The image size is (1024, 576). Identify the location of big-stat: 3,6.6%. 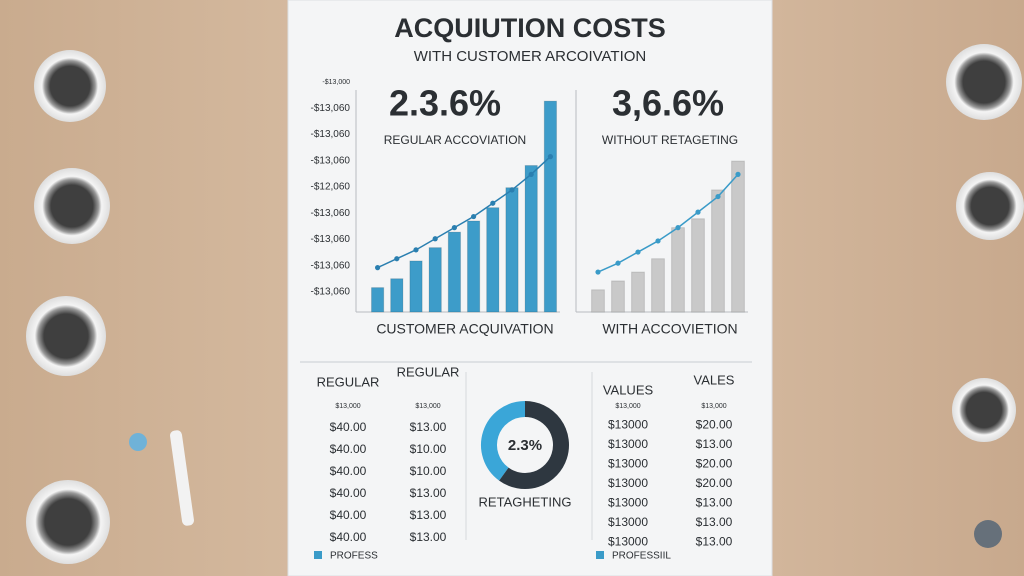
(668, 103).